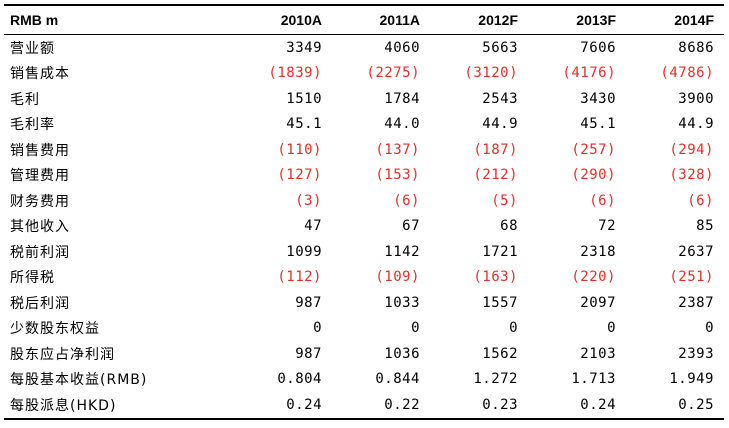 Image resolution: width=729 pixels, height=428 pixels. I want to click on value-cell: (127), so click(299, 175).